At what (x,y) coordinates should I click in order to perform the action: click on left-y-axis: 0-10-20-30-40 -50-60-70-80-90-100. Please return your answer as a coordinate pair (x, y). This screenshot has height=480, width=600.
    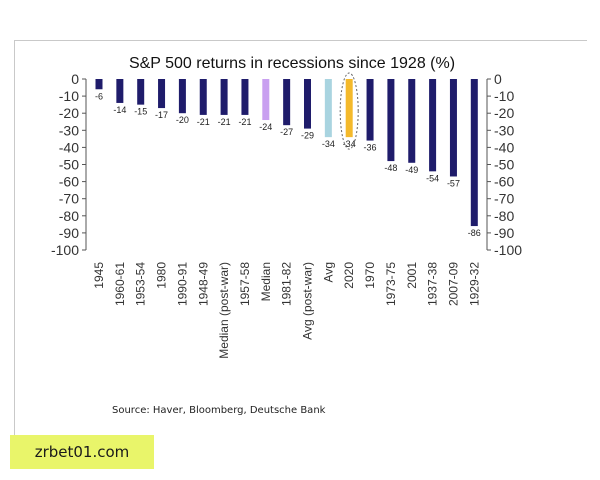
    Looking at the image, I should click on (69, 164).